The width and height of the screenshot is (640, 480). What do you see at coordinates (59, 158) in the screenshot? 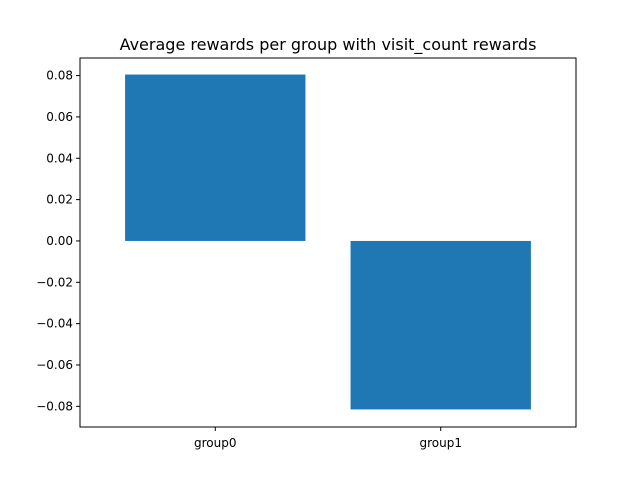
I see `y-tick-label: 0.04` at bounding box center [59, 158].